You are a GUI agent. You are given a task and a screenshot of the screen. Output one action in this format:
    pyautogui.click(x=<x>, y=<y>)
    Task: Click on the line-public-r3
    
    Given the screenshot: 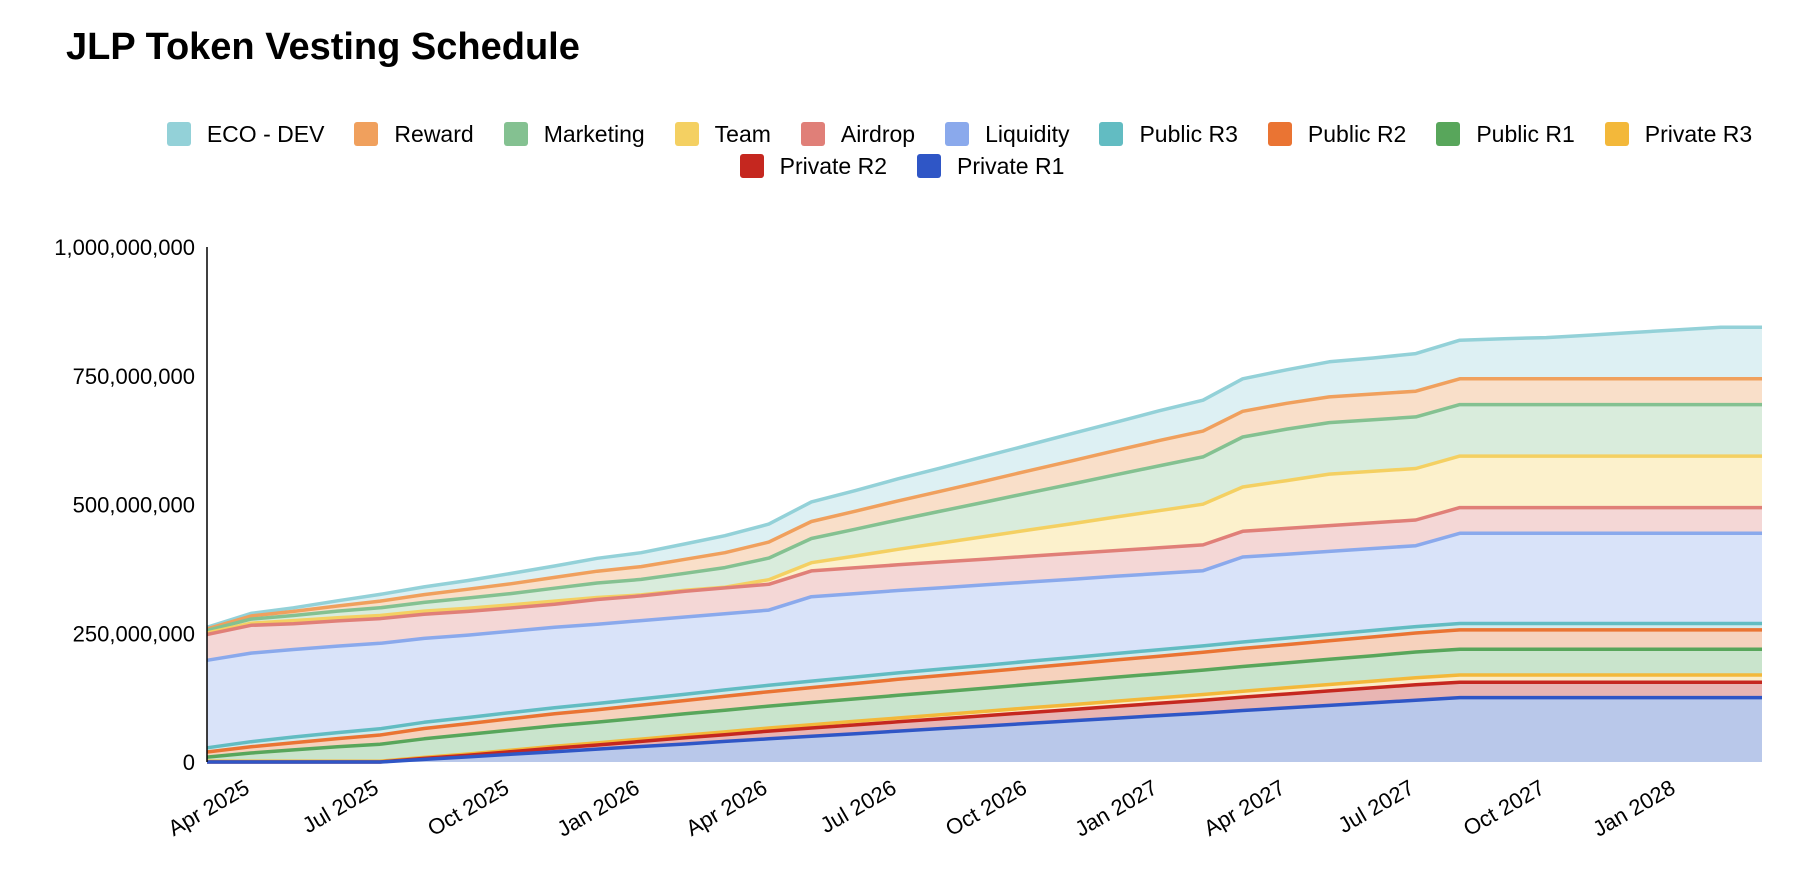 What is the action you would take?
    pyautogui.click(x=984, y=685)
    